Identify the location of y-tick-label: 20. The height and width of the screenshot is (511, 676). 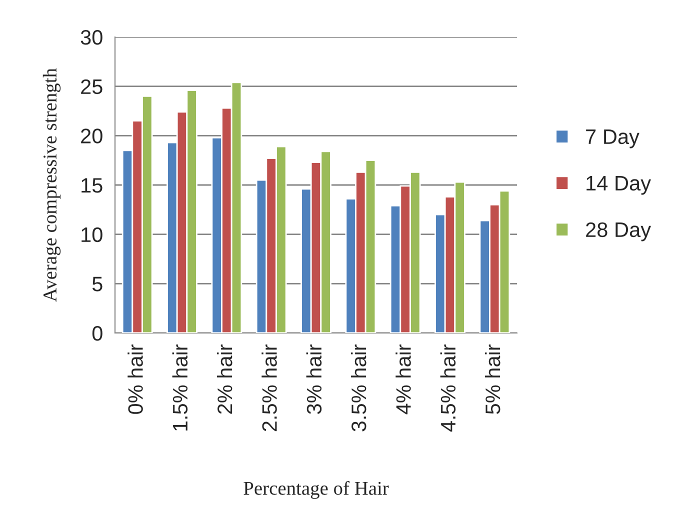
(91, 136).